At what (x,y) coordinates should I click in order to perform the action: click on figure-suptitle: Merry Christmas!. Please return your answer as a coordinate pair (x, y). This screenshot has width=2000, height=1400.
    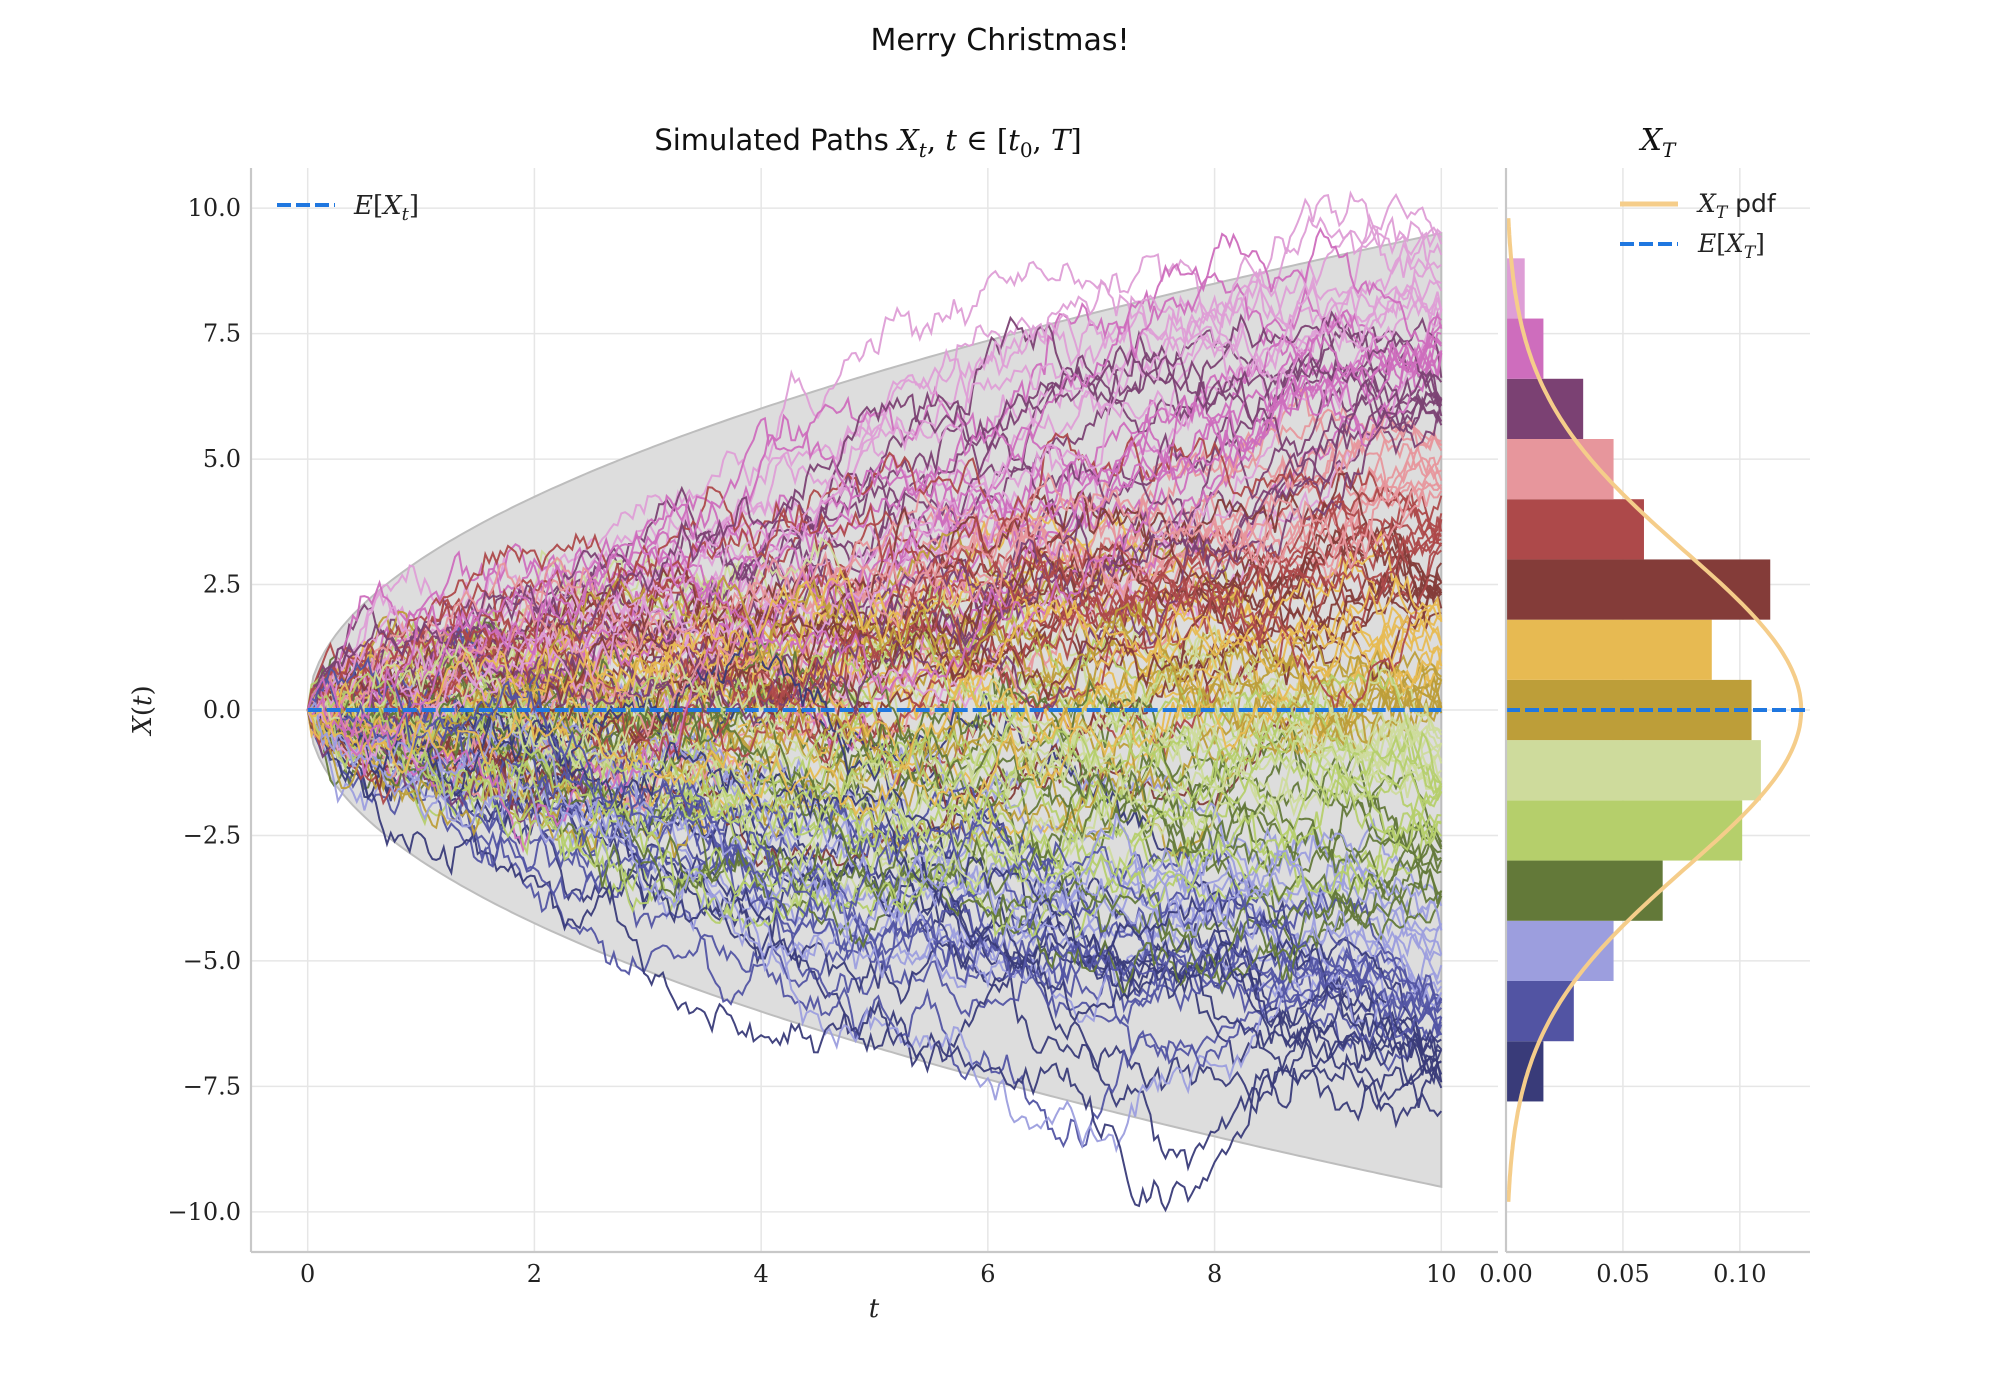
    Looking at the image, I should click on (999, 40).